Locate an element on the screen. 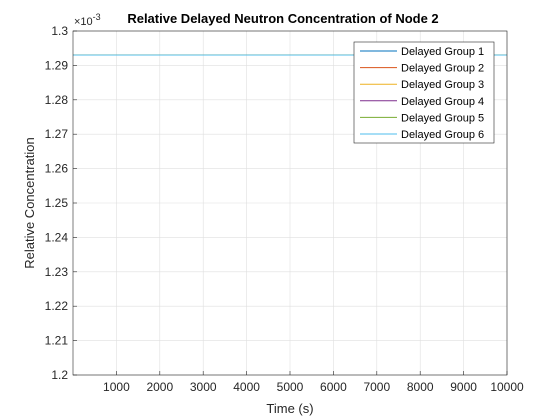 The image size is (560, 420). x-tick-label: 1000 is located at coordinates (116, 387).